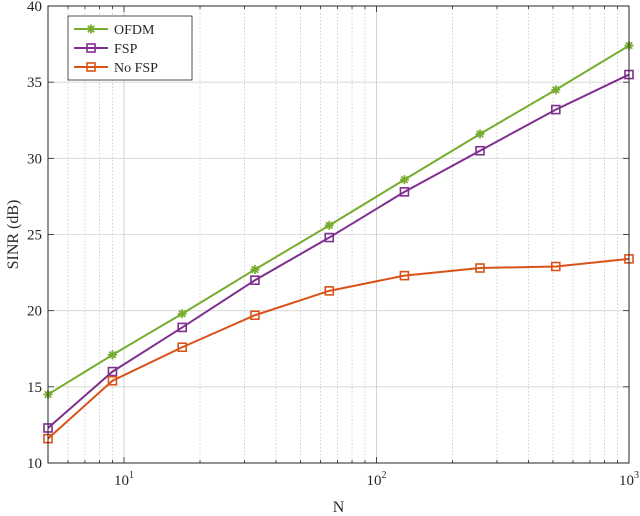 This screenshot has width=640, height=516. What do you see at coordinates (34, 312) in the screenshot?
I see `y-tick-label: 20` at bounding box center [34, 312].